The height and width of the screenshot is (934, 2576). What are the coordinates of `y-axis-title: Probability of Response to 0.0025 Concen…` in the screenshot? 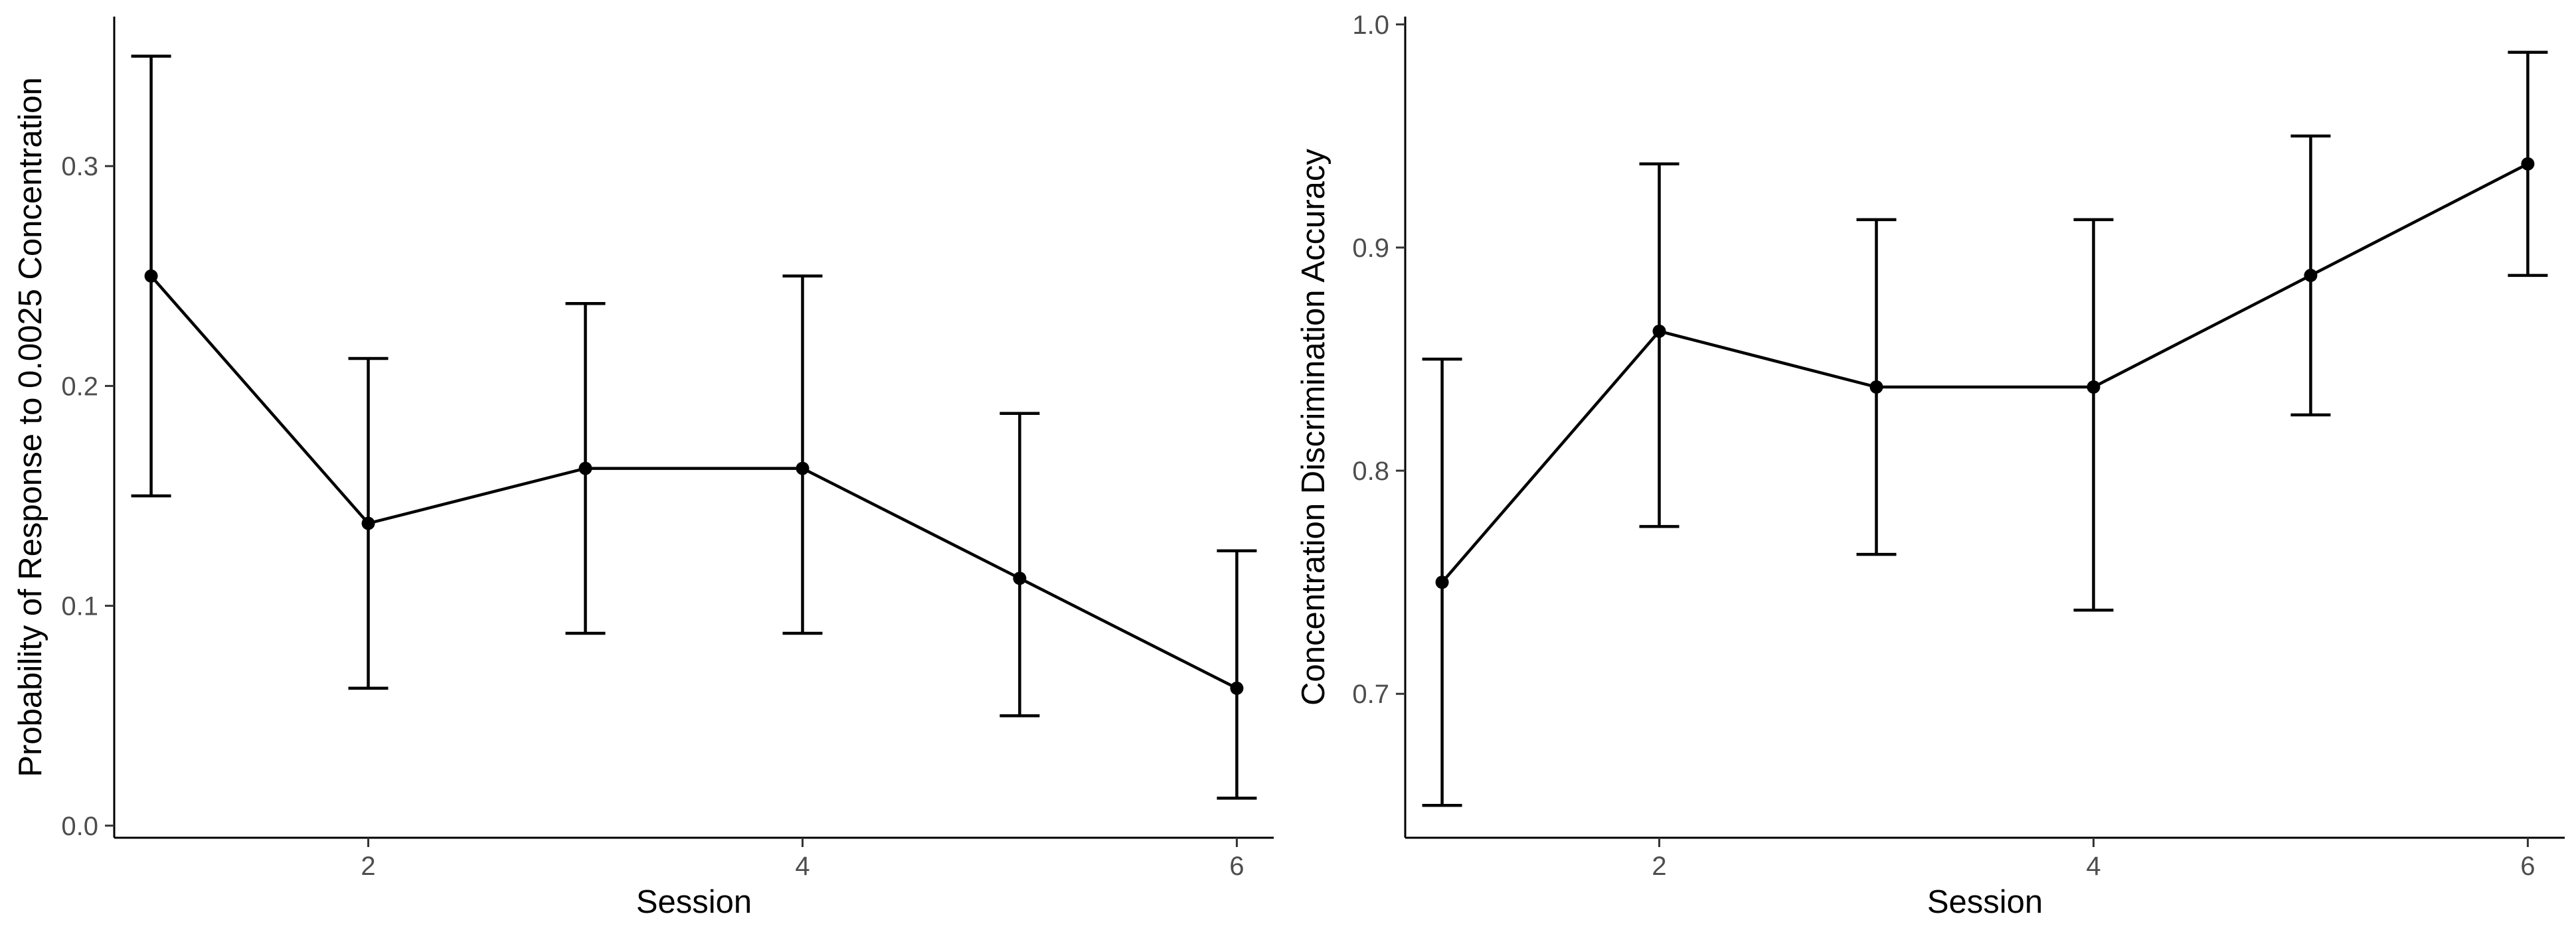 It's located at (30, 427).